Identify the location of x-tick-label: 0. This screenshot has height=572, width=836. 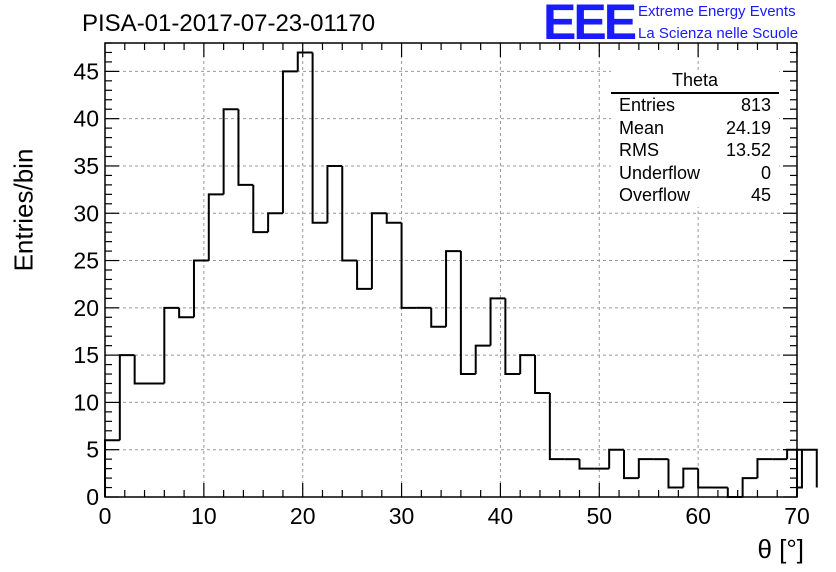
(105, 516).